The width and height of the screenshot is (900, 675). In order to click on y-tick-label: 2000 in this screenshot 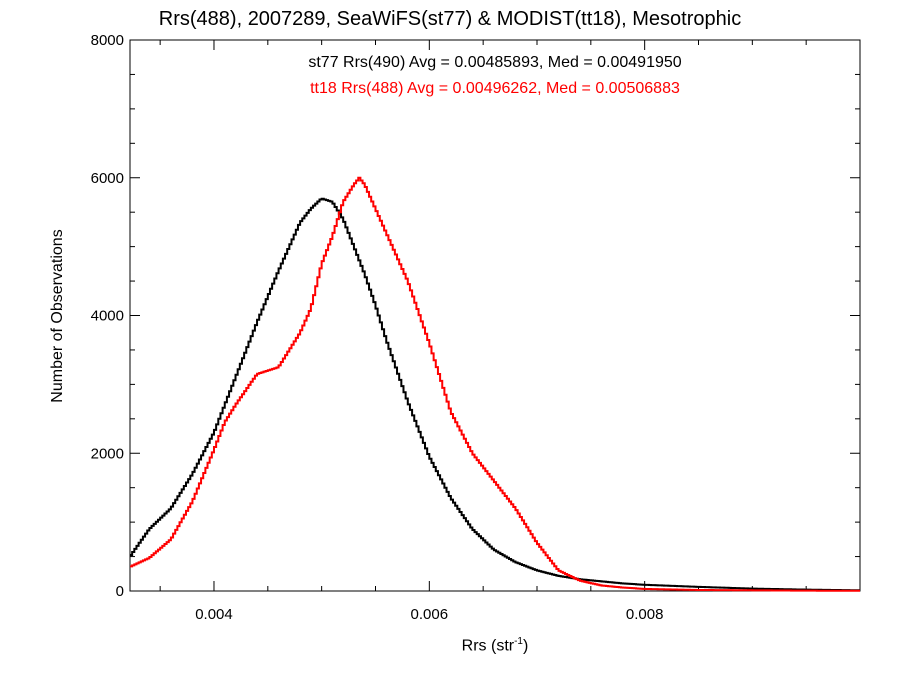, I will do `click(107, 453)`.